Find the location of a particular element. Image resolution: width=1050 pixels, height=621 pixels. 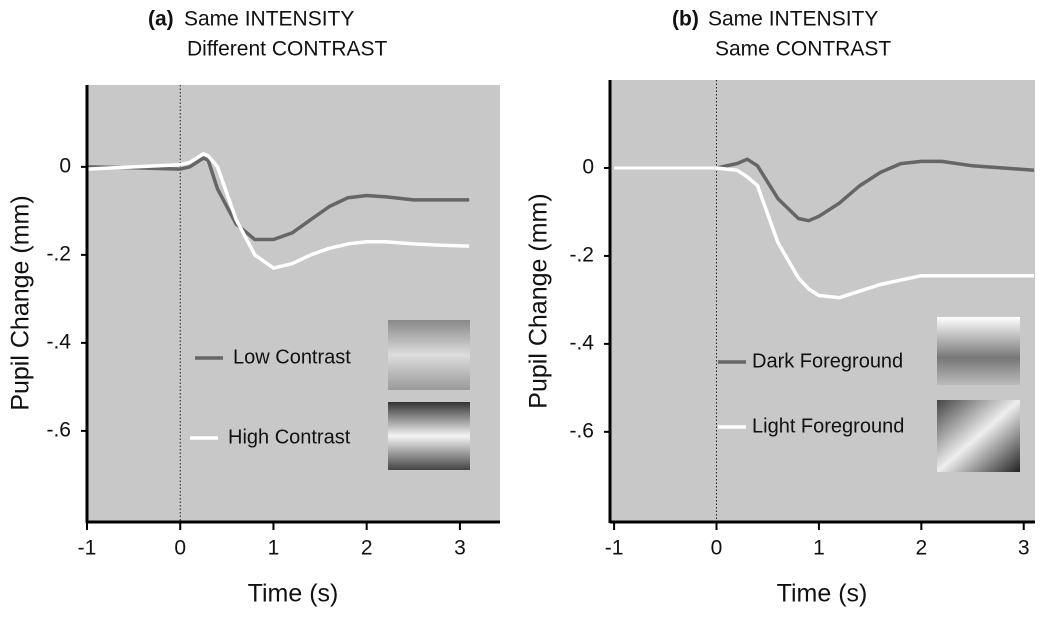

legend-label: High Contrast is located at coordinates (289, 437).